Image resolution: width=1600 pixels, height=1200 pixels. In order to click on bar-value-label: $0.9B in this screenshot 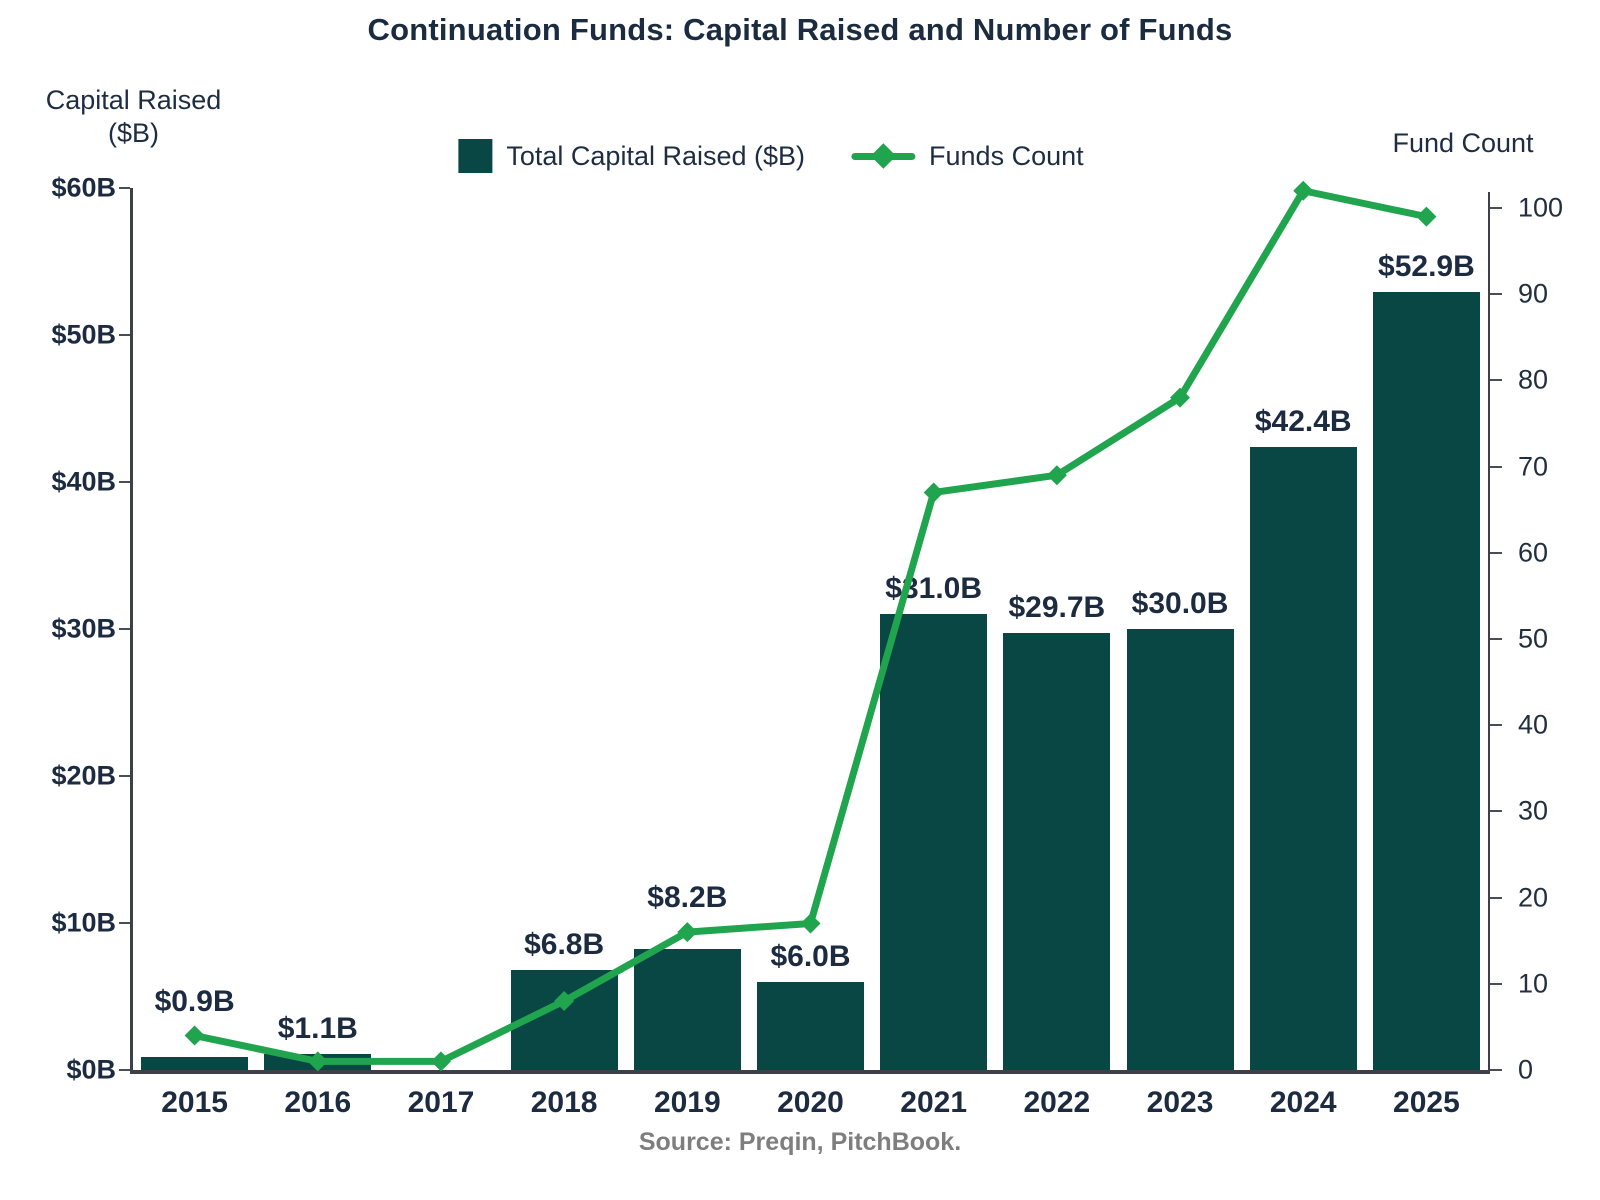, I will do `click(194, 1001)`.